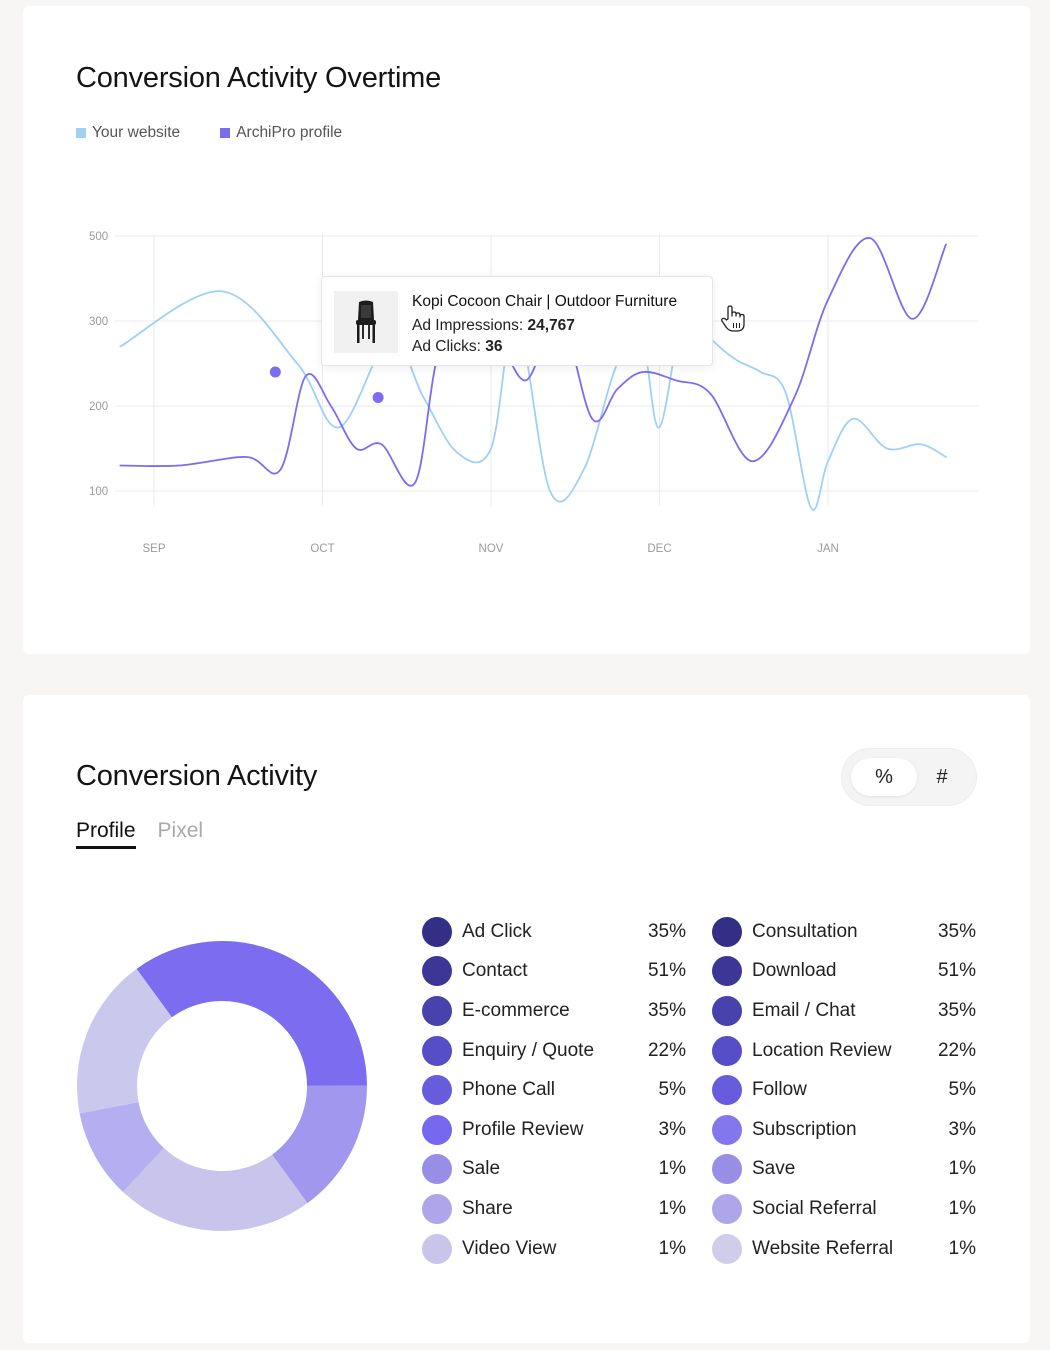 The height and width of the screenshot is (1350, 1050). I want to click on y-tick-label: 100, so click(98, 492).